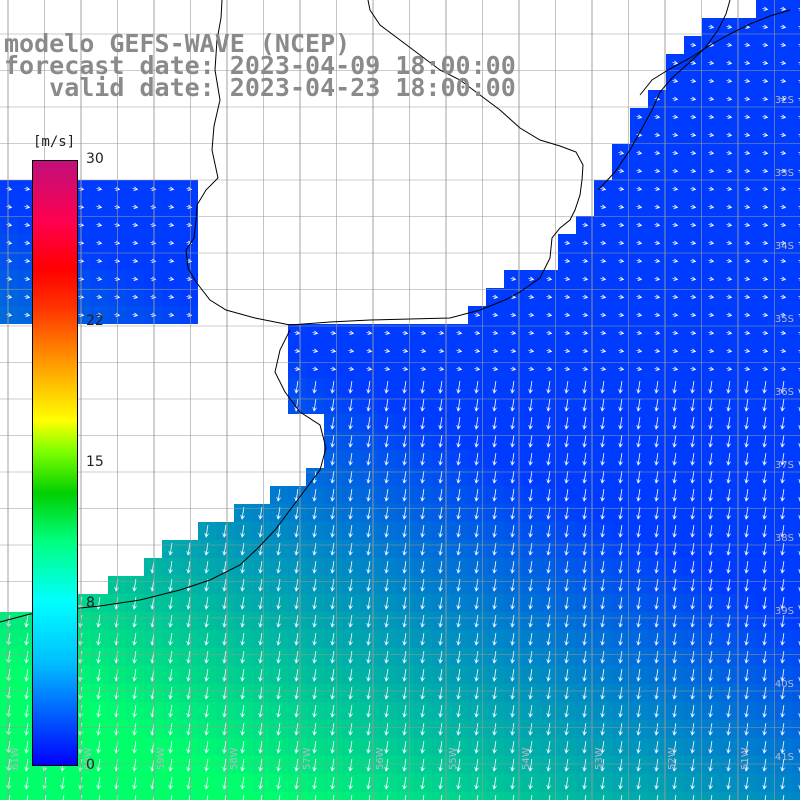 The height and width of the screenshot is (800, 800). I want to click on colorbar-tick-label: 8, so click(90, 603).